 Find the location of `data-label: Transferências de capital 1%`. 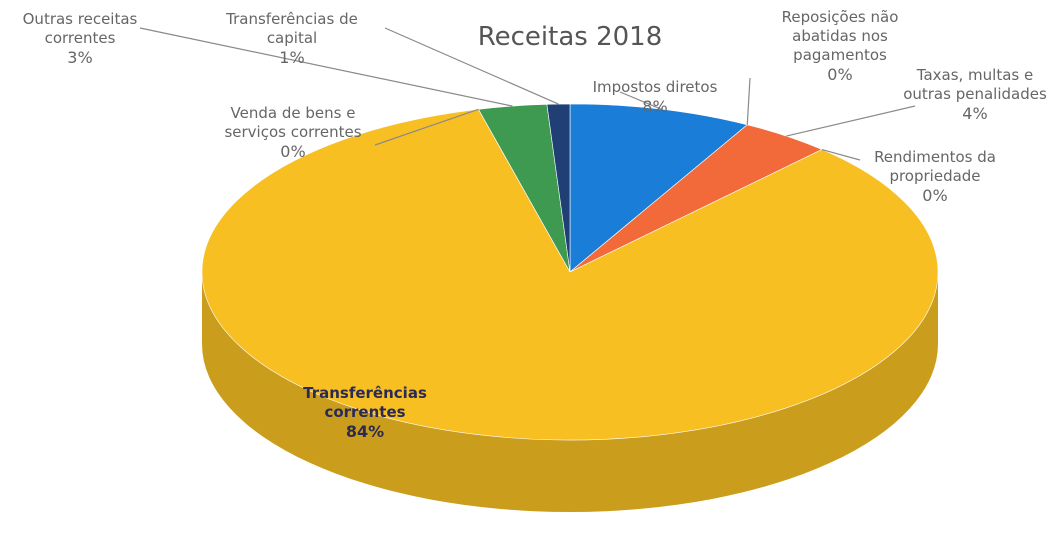

data-label: Transferências de capital 1% is located at coordinates (292, 38).